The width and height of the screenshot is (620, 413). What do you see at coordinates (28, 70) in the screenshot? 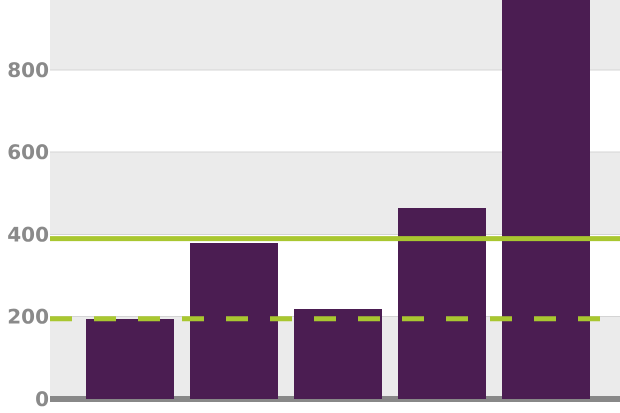
I see `y-tick-label: 800` at bounding box center [28, 70].